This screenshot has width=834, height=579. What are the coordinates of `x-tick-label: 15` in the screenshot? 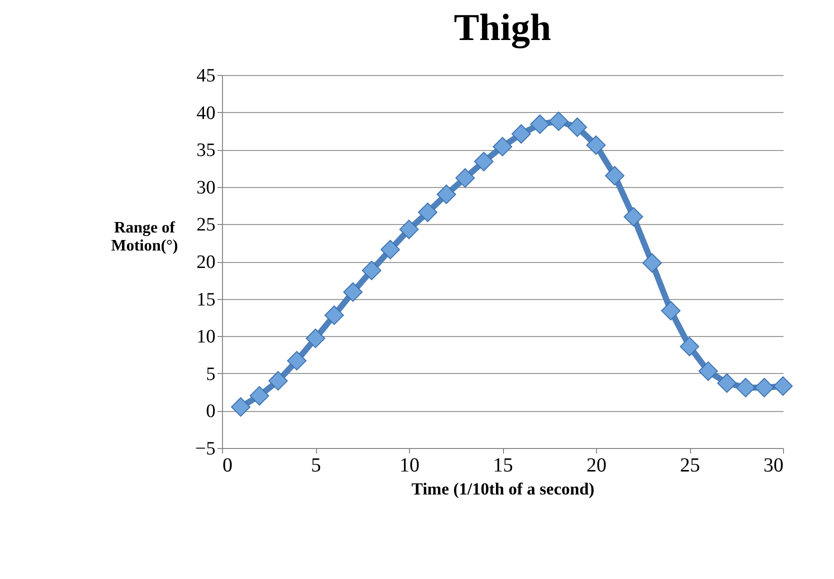 It's located at (503, 465).